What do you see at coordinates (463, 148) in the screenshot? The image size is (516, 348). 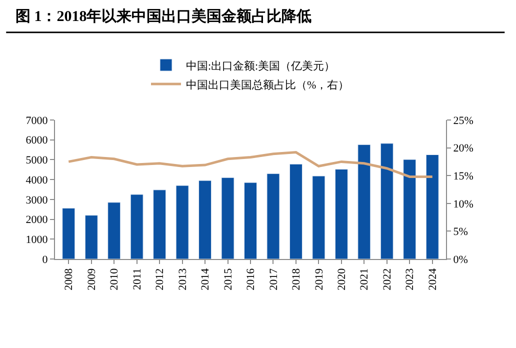 I see `y2-tick-label: 20%` at bounding box center [463, 148].